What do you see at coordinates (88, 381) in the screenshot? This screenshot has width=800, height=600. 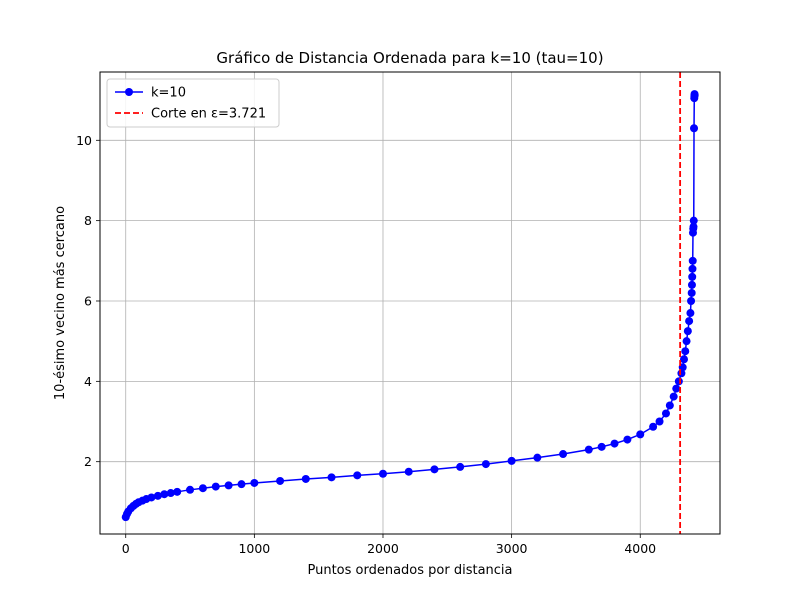 I see `y-tick-label: 4` at bounding box center [88, 381].